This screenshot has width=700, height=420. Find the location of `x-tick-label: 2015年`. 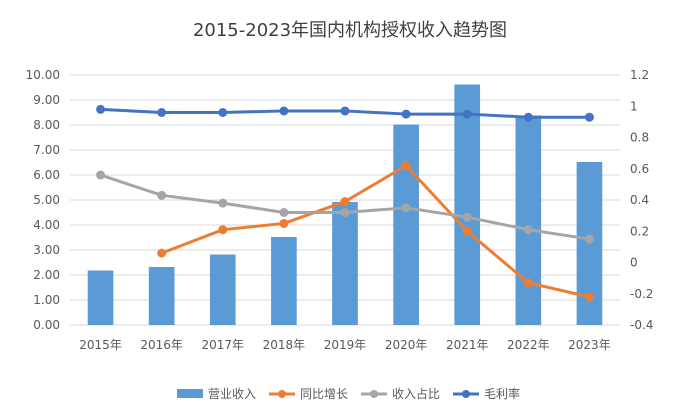

x-tick-label: 2015年 is located at coordinates (100, 345).